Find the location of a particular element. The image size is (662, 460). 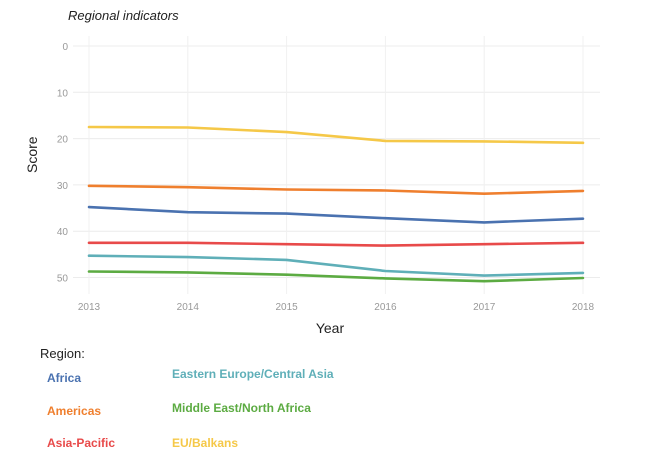

legend-item-asia-pacific: Asia-Pacific is located at coordinates (81, 443).